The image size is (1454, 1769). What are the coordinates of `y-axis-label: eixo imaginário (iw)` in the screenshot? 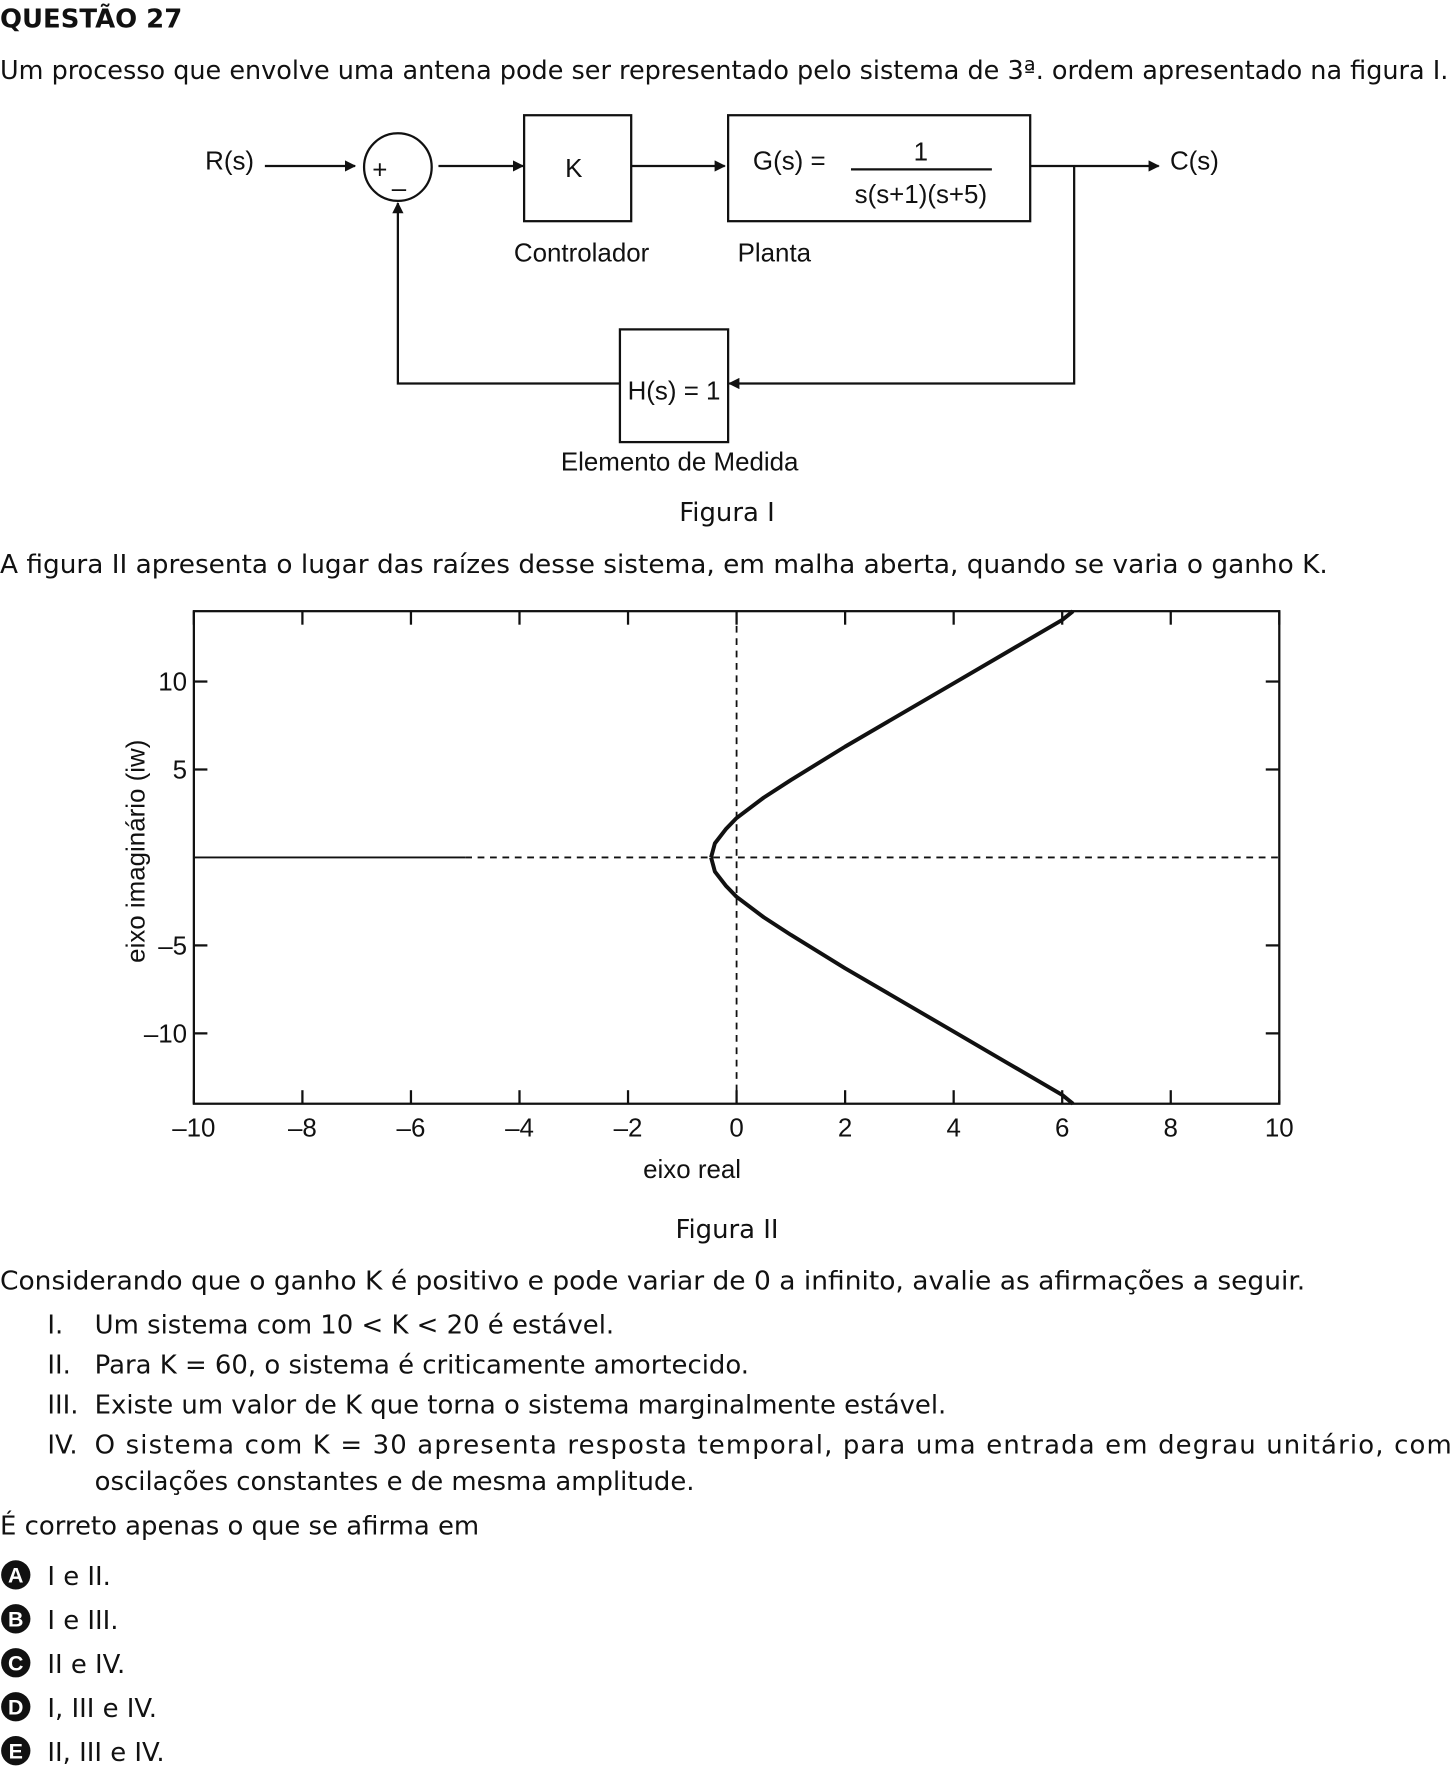 It's located at (136, 851).